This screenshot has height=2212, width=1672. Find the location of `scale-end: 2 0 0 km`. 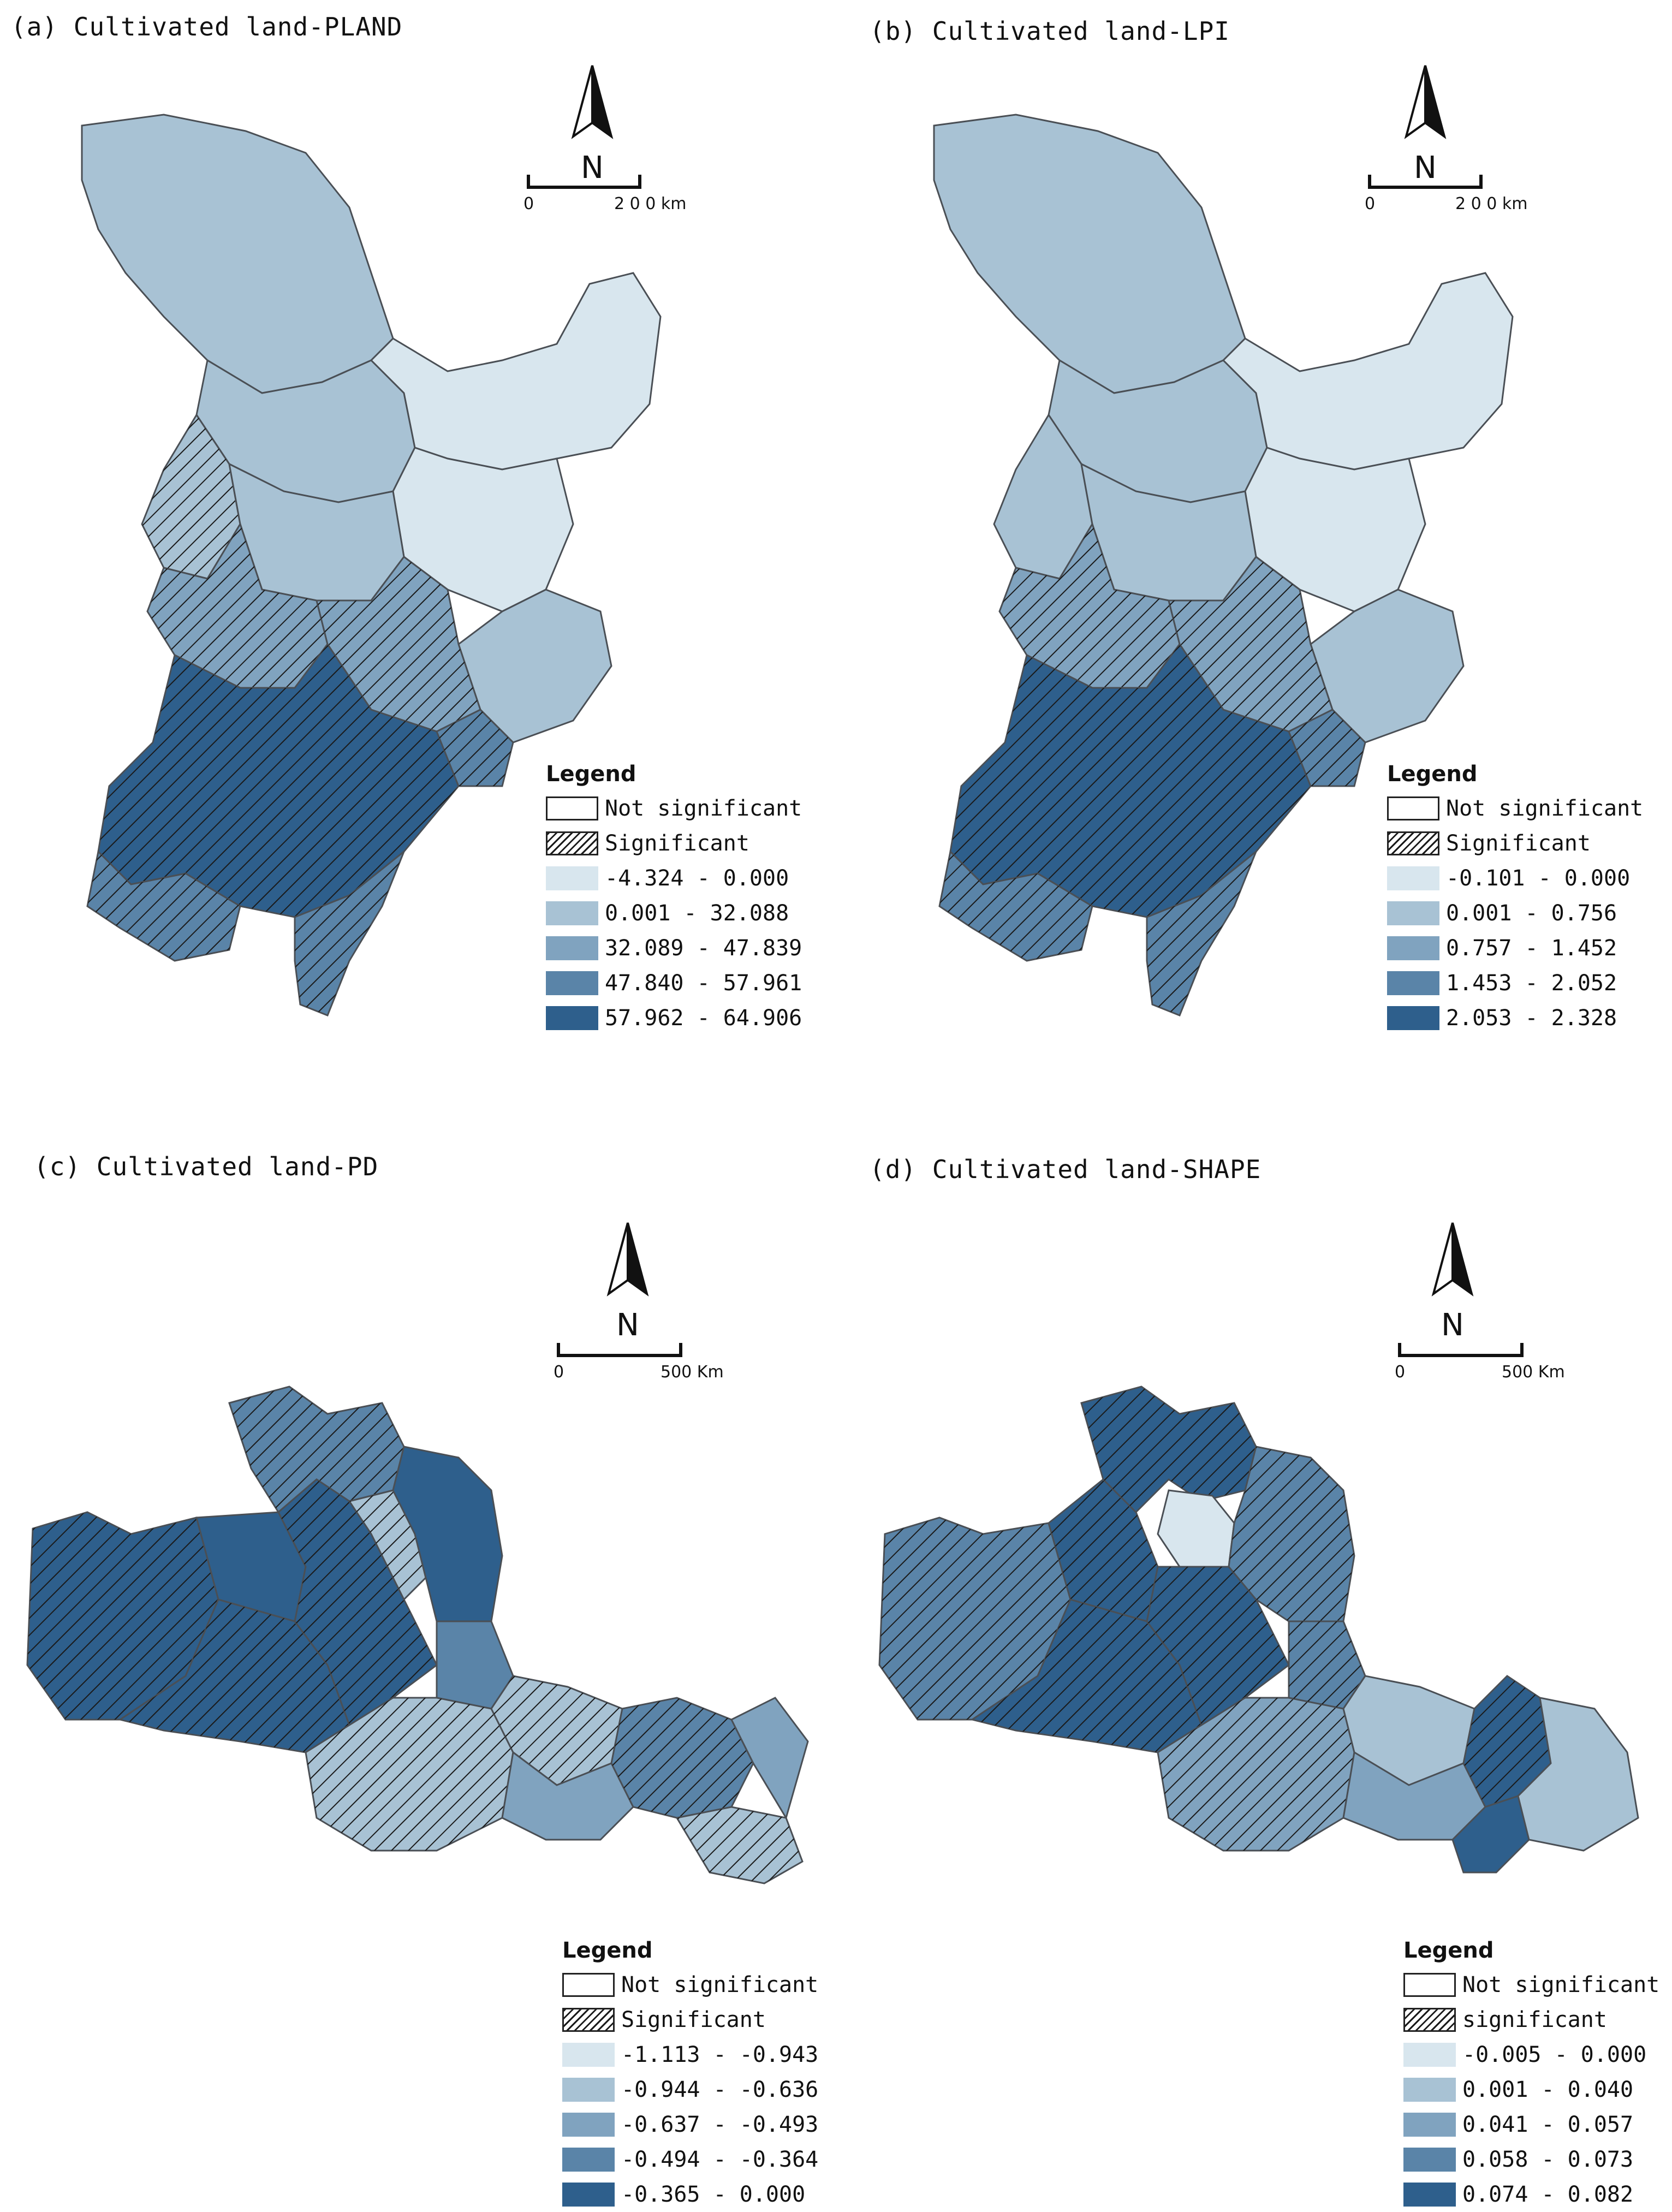

scale-end: 2 0 0 km is located at coordinates (651, 203).